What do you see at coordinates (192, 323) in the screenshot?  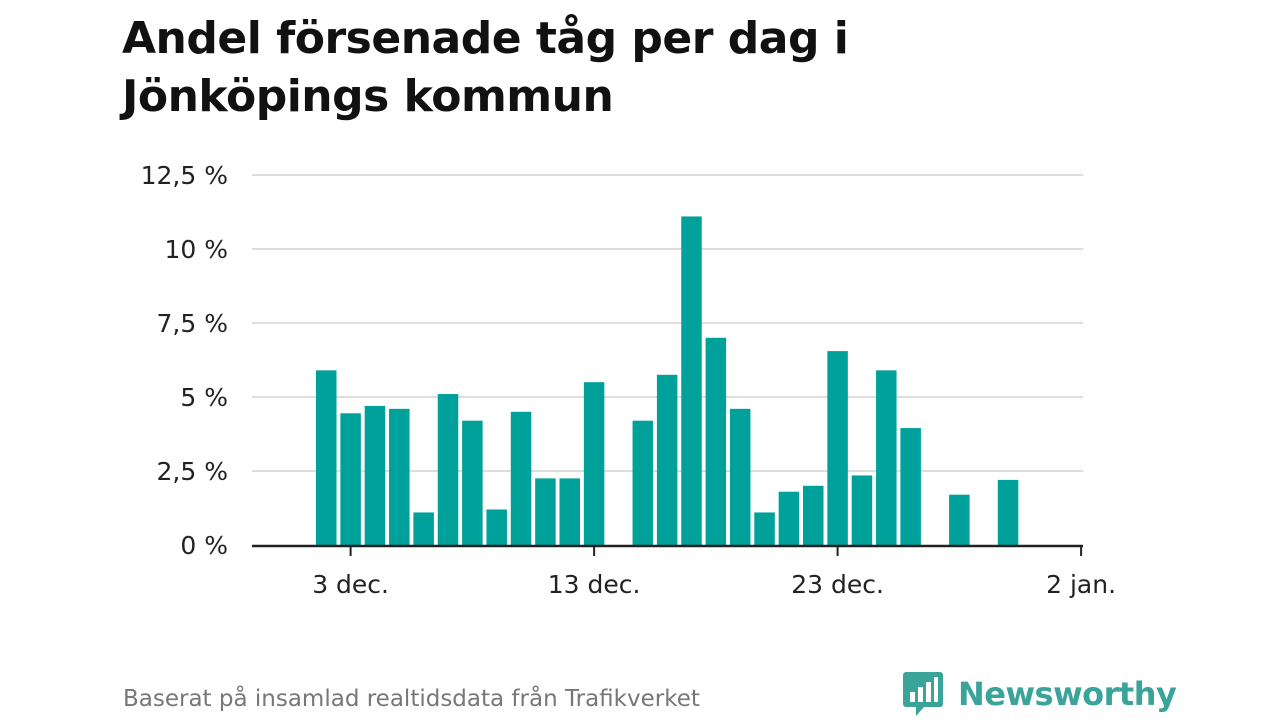 I see `y-tick-label: 7,5 %` at bounding box center [192, 323].